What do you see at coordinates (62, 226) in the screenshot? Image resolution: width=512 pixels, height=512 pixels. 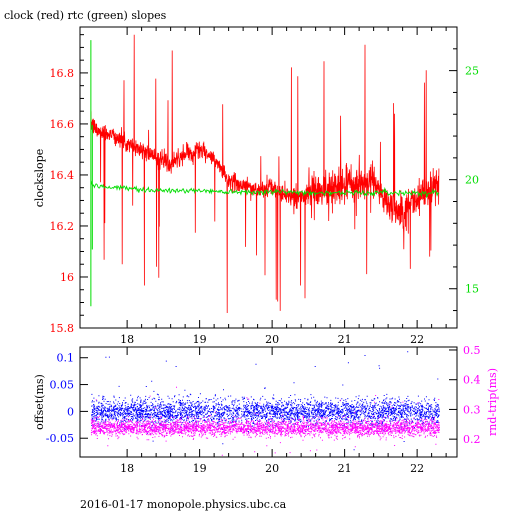 I see `top-ytick-label: 16.2` at bounding box center [62, 226].